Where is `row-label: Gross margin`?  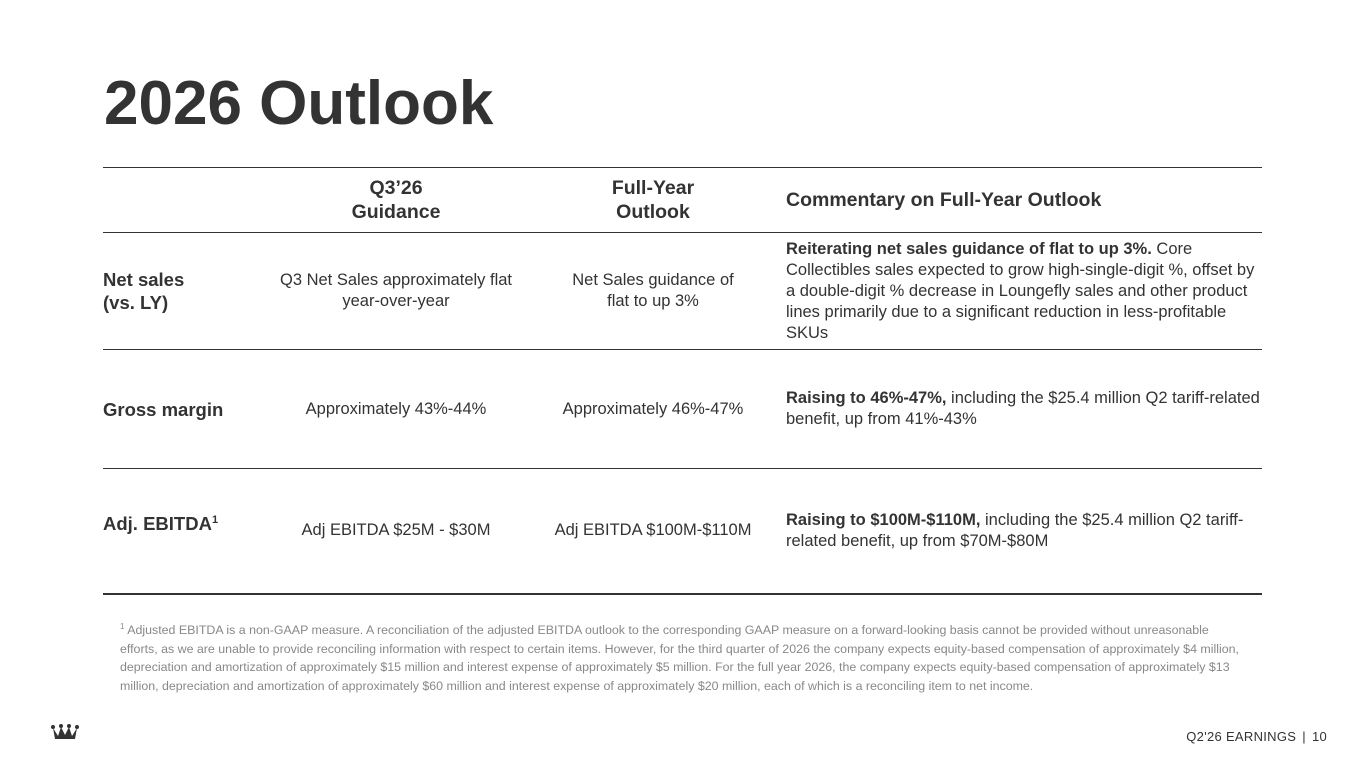
row-label: Gross margin is located at coordinates (163, 409).